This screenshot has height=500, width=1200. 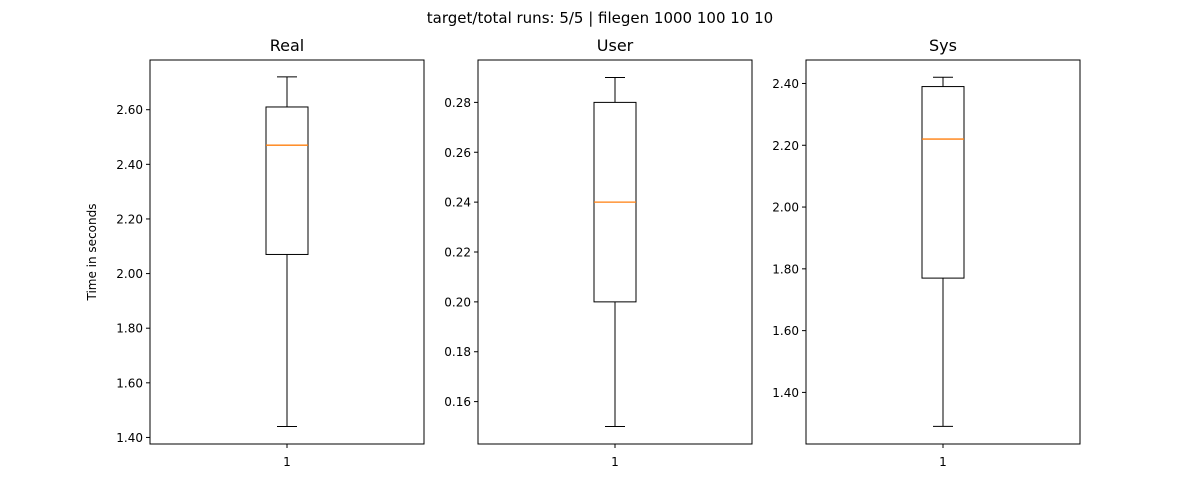 I want to click on y-tick-label: 0.24, so click(x=457, y=203).